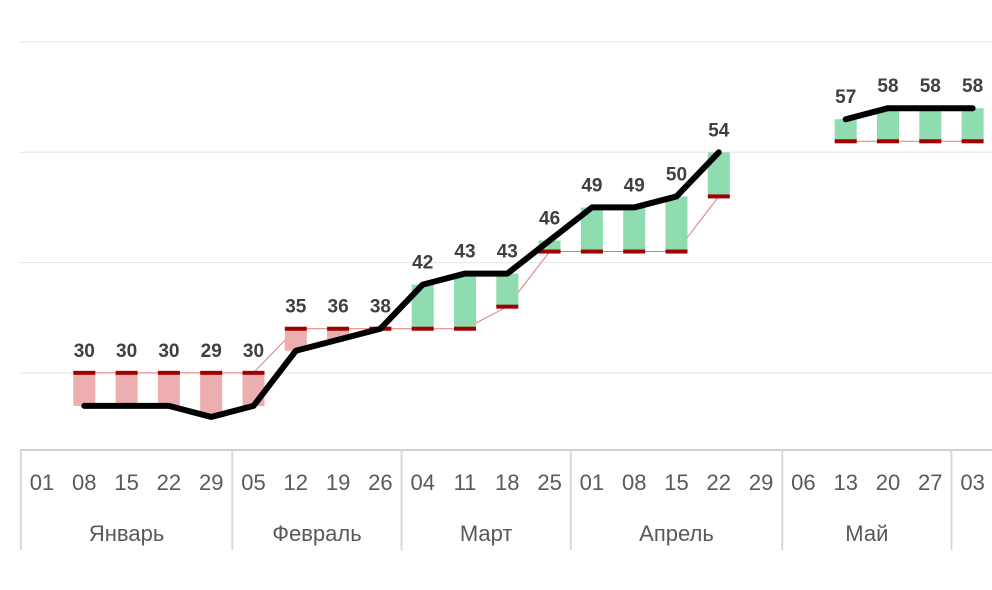  What do you see at coordinates (486, 533) in the screenshot?
I see `month-label: Март` at bounding box center [486, 533].